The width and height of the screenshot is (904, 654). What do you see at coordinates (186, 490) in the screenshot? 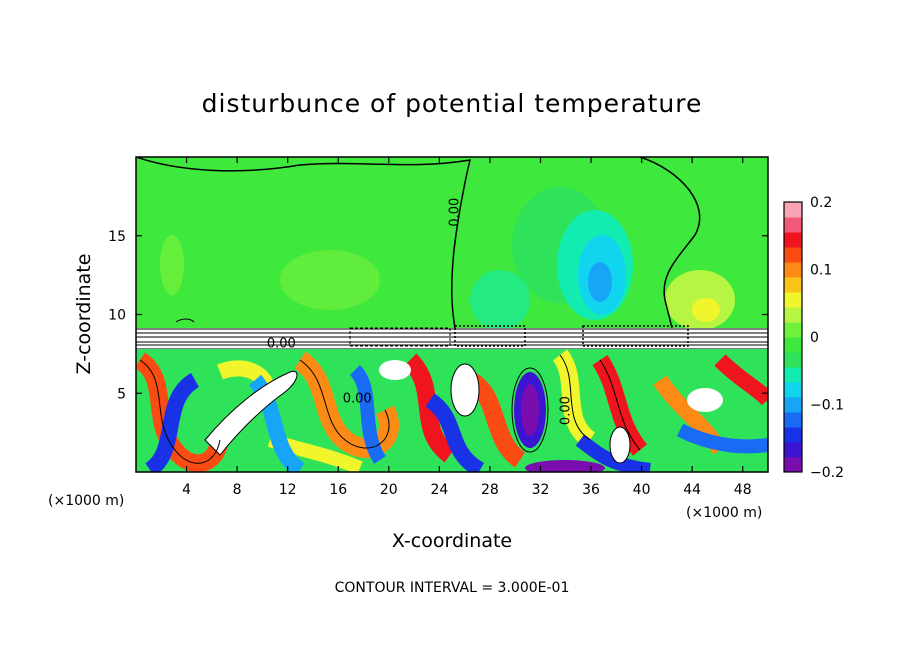
I see `x-tick-label: 4` at bounding box center [186, 490].